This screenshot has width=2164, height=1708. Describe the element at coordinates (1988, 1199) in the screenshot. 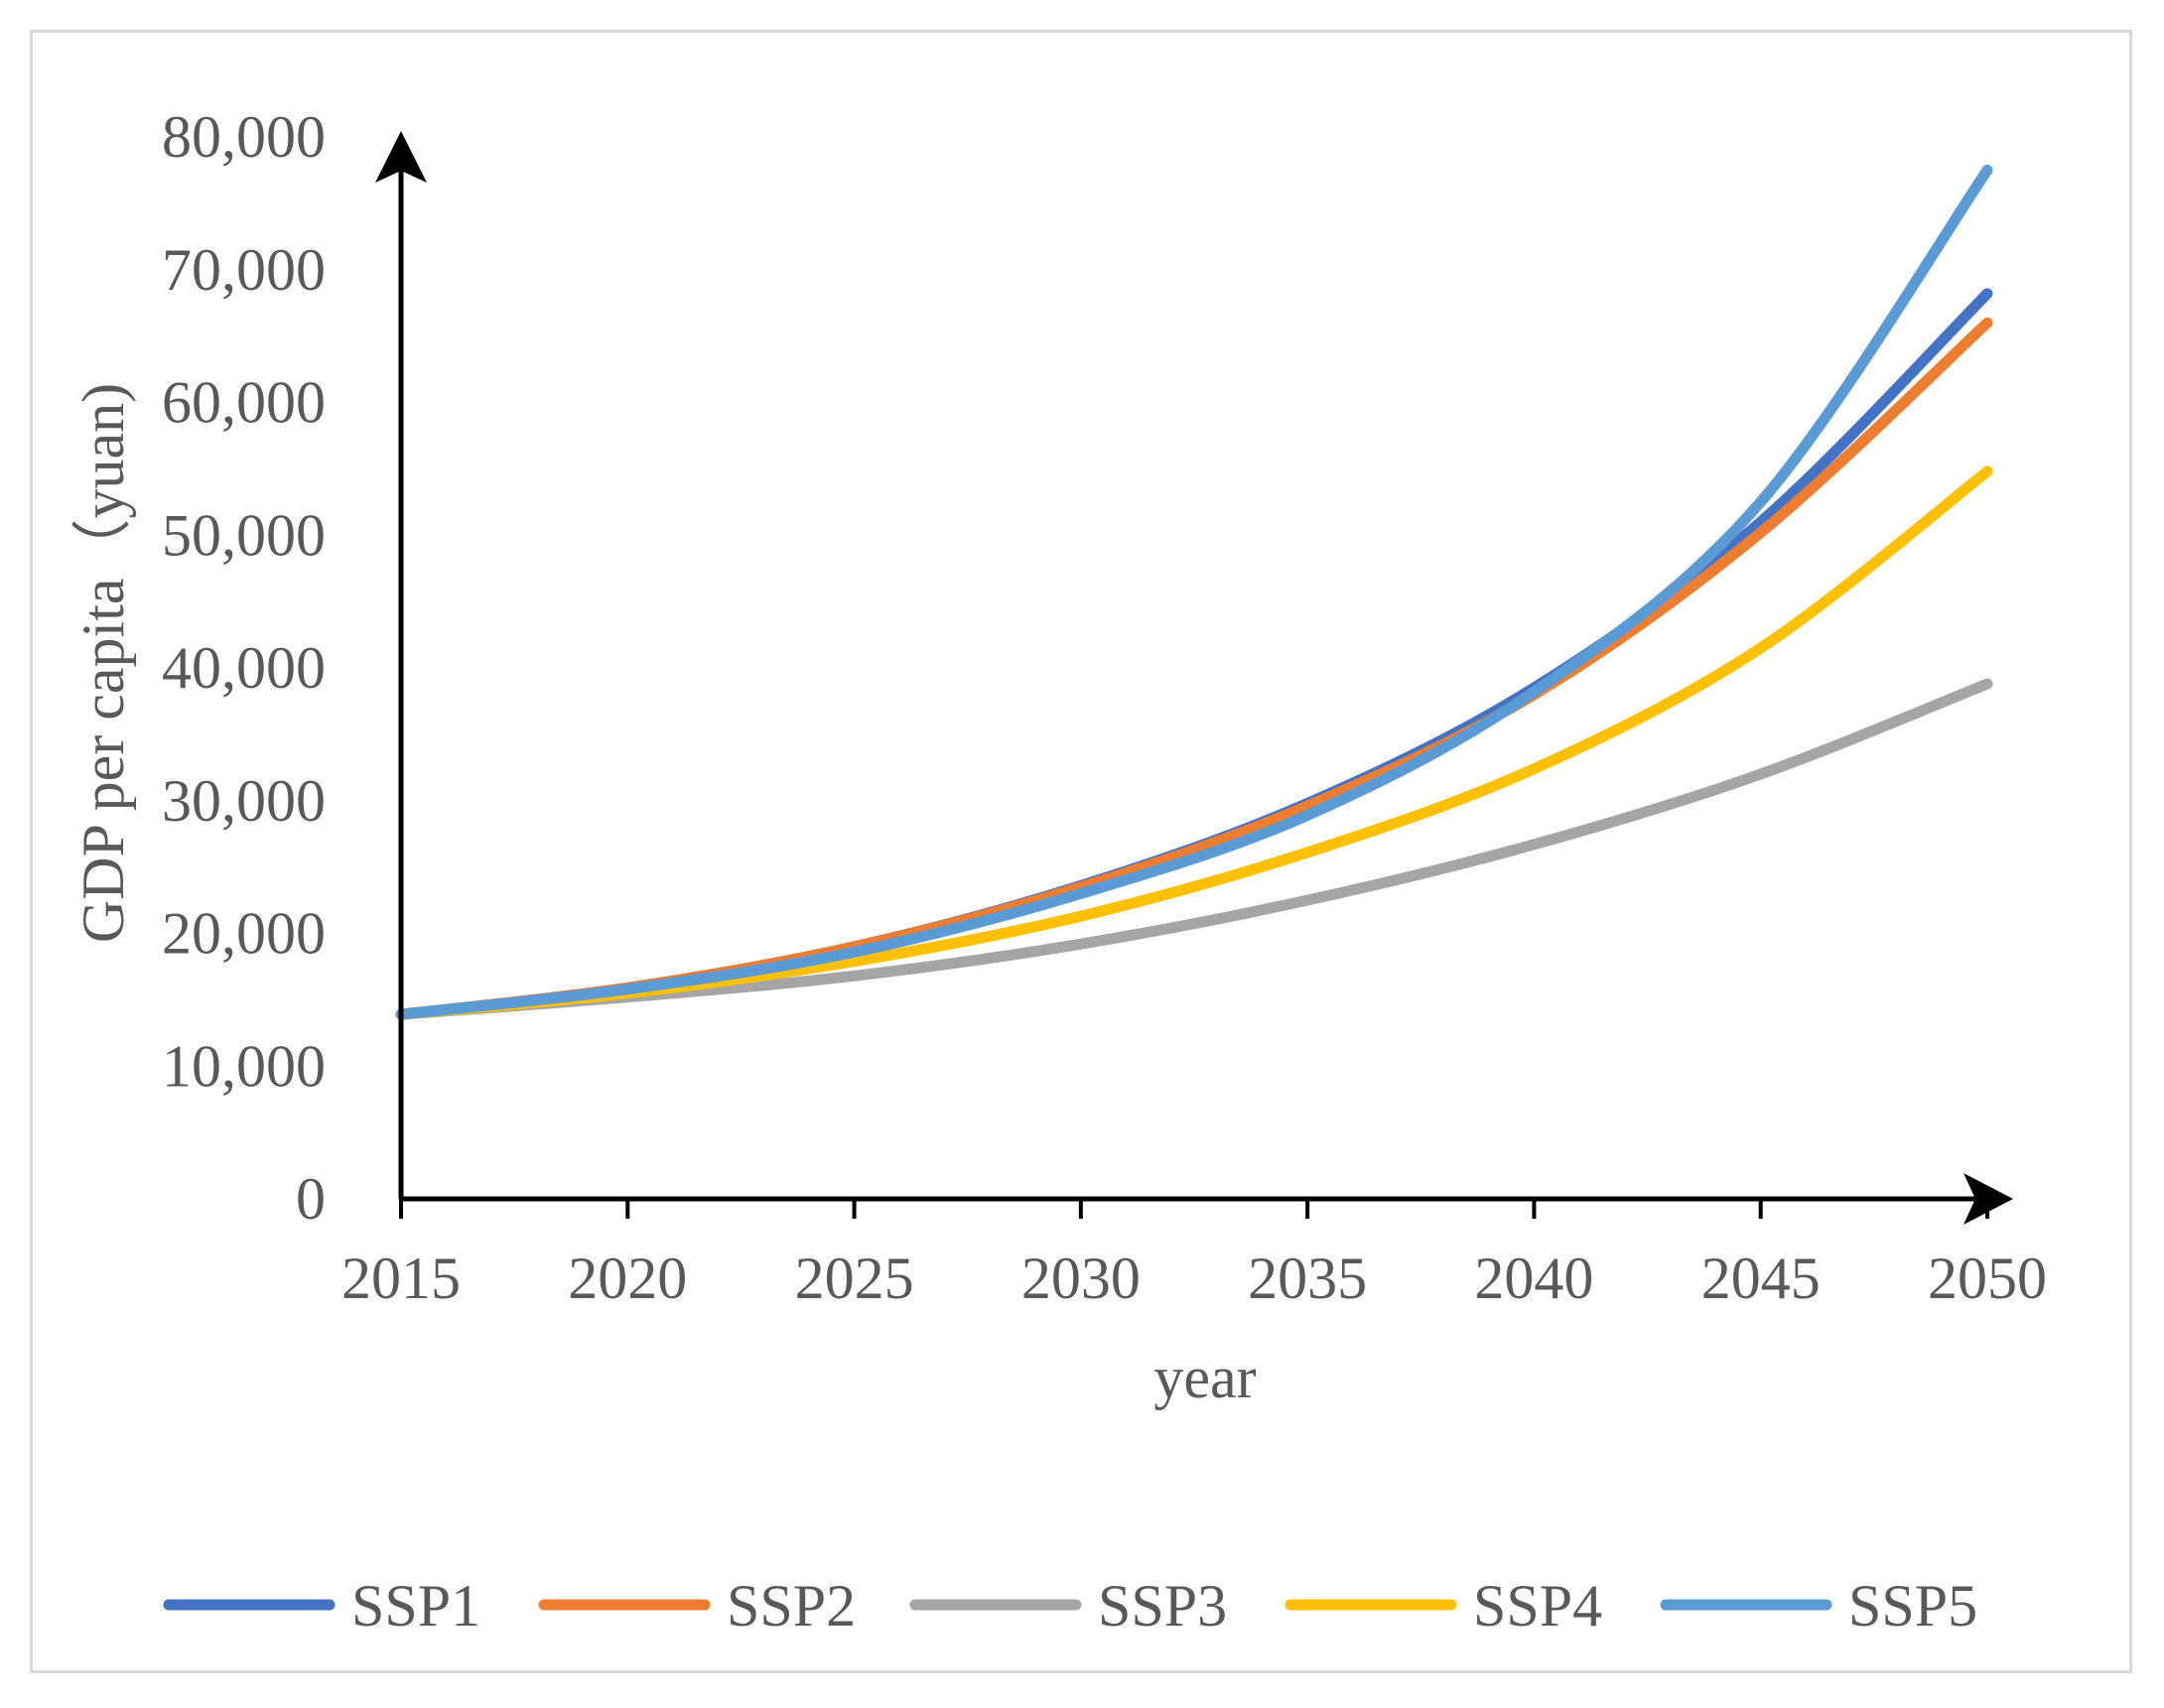

I see `x-axis-arrow-icon` at that location.